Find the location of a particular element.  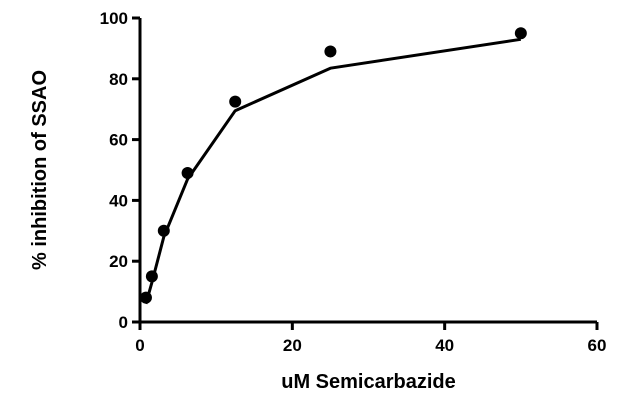

x-tick-label: 60 is located at coordinates (597, 345).